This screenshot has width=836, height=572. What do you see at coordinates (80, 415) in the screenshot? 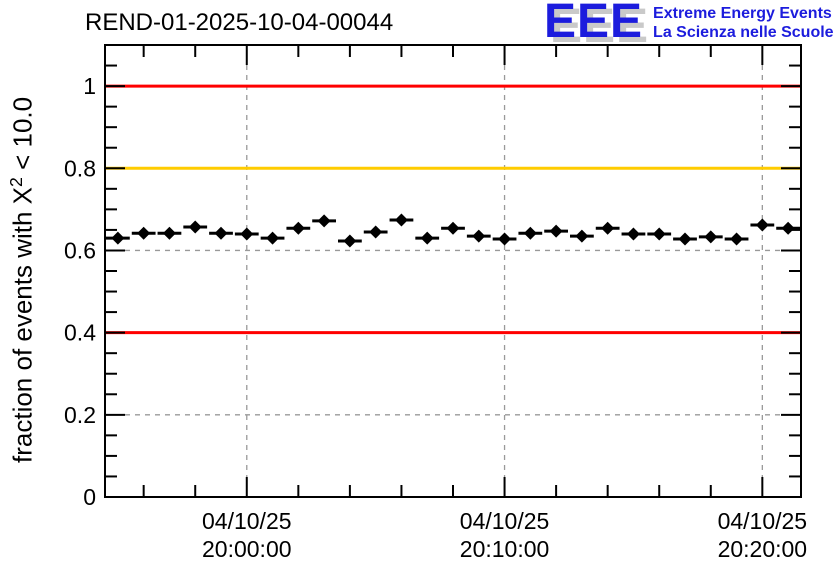
I see `y-tick-label: 0.2` at bounding box center [80, 415].